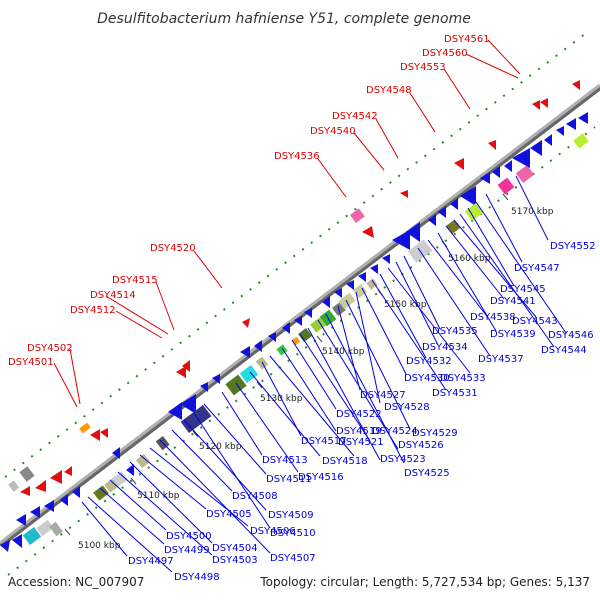 The height and width of the screenshot is (600, 600). Describe the element at coordinates (31, 362) in the screenshot. I see `gene-label: DSY4501` at that location.